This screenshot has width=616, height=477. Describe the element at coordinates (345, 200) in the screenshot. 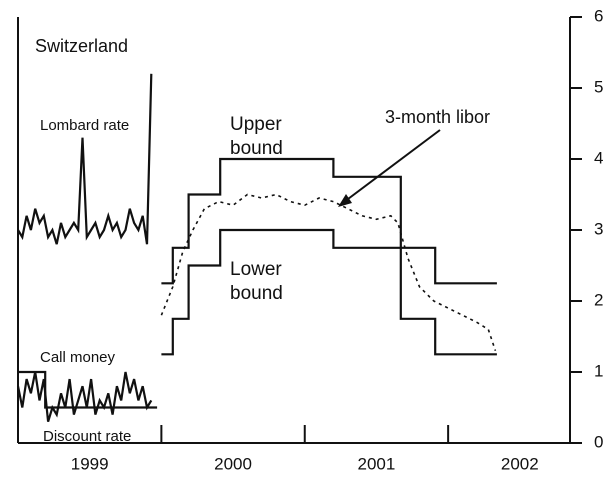

I see `arrow-head` at that location.